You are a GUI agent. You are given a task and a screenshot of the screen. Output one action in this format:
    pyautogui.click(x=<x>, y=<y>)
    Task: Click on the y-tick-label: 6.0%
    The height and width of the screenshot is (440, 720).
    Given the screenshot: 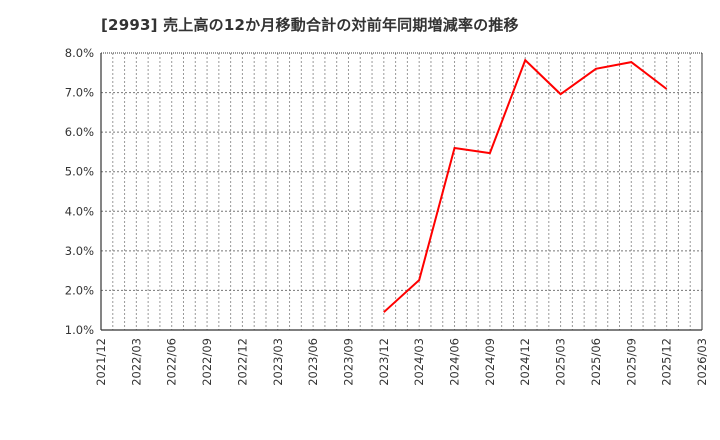 What is the action you would take?
    pyautogui.click(x=79, y=132)
    